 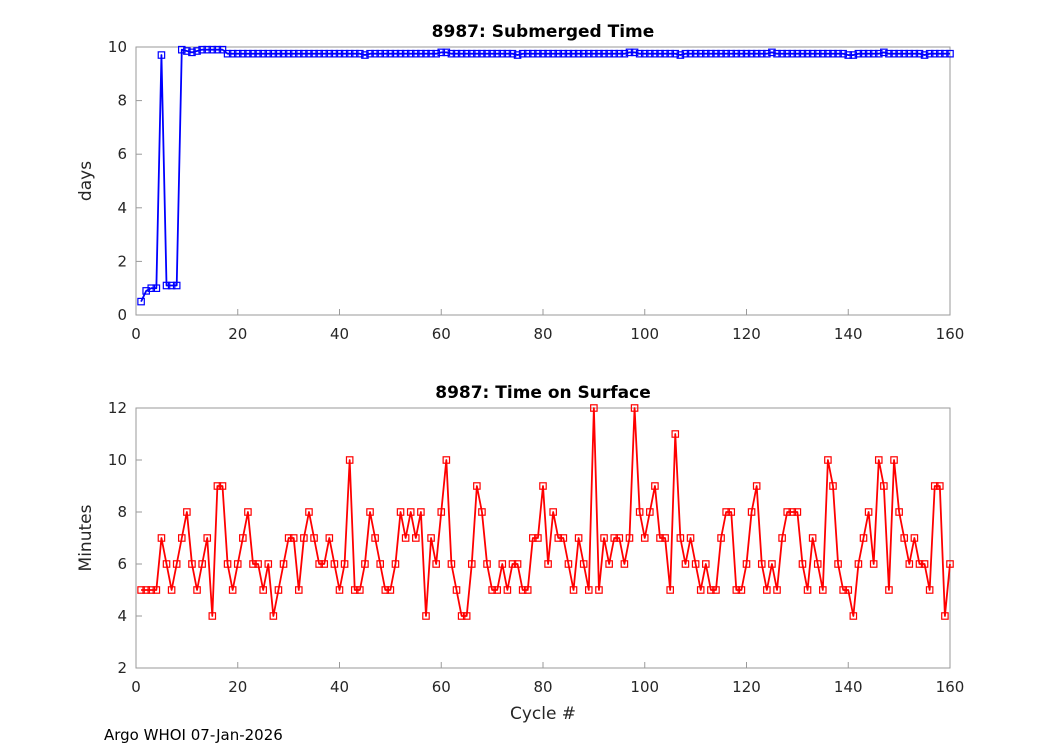 What do you see at coordinates (193, 735) in the screenshot?
I see `footer-credit-text: Argo WHOI 07-Jan-2026` at bounding box center [193, 735].